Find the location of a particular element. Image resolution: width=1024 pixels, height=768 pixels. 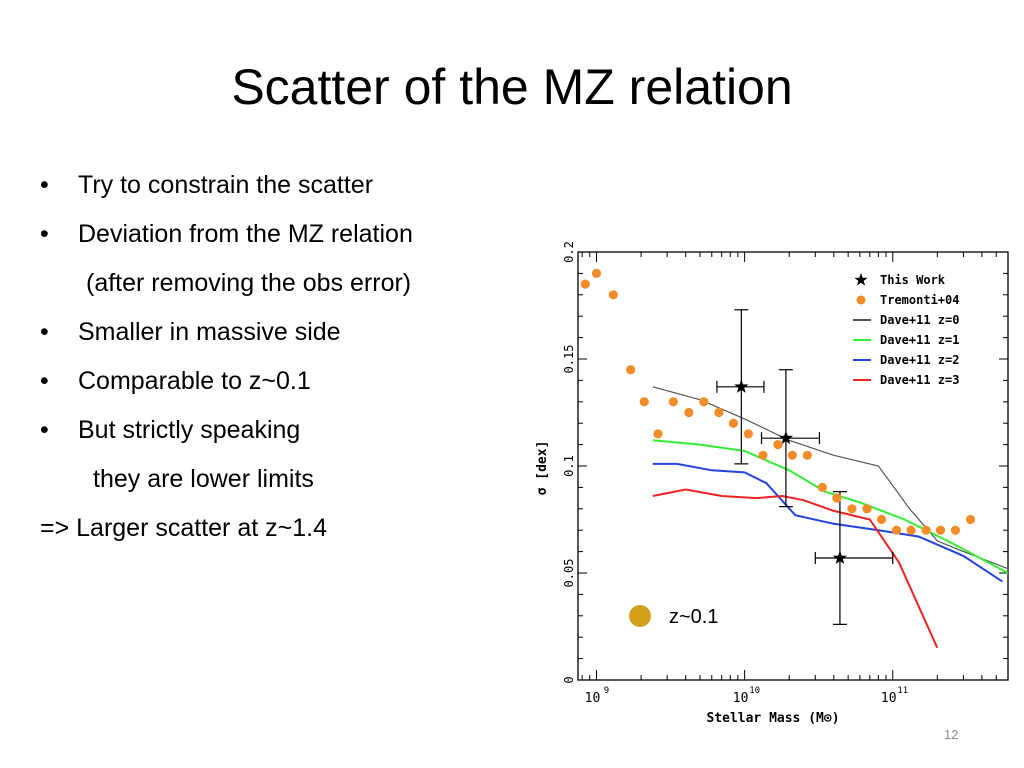

annotation-label: z~0.1 is located at coordinates (693, 617).